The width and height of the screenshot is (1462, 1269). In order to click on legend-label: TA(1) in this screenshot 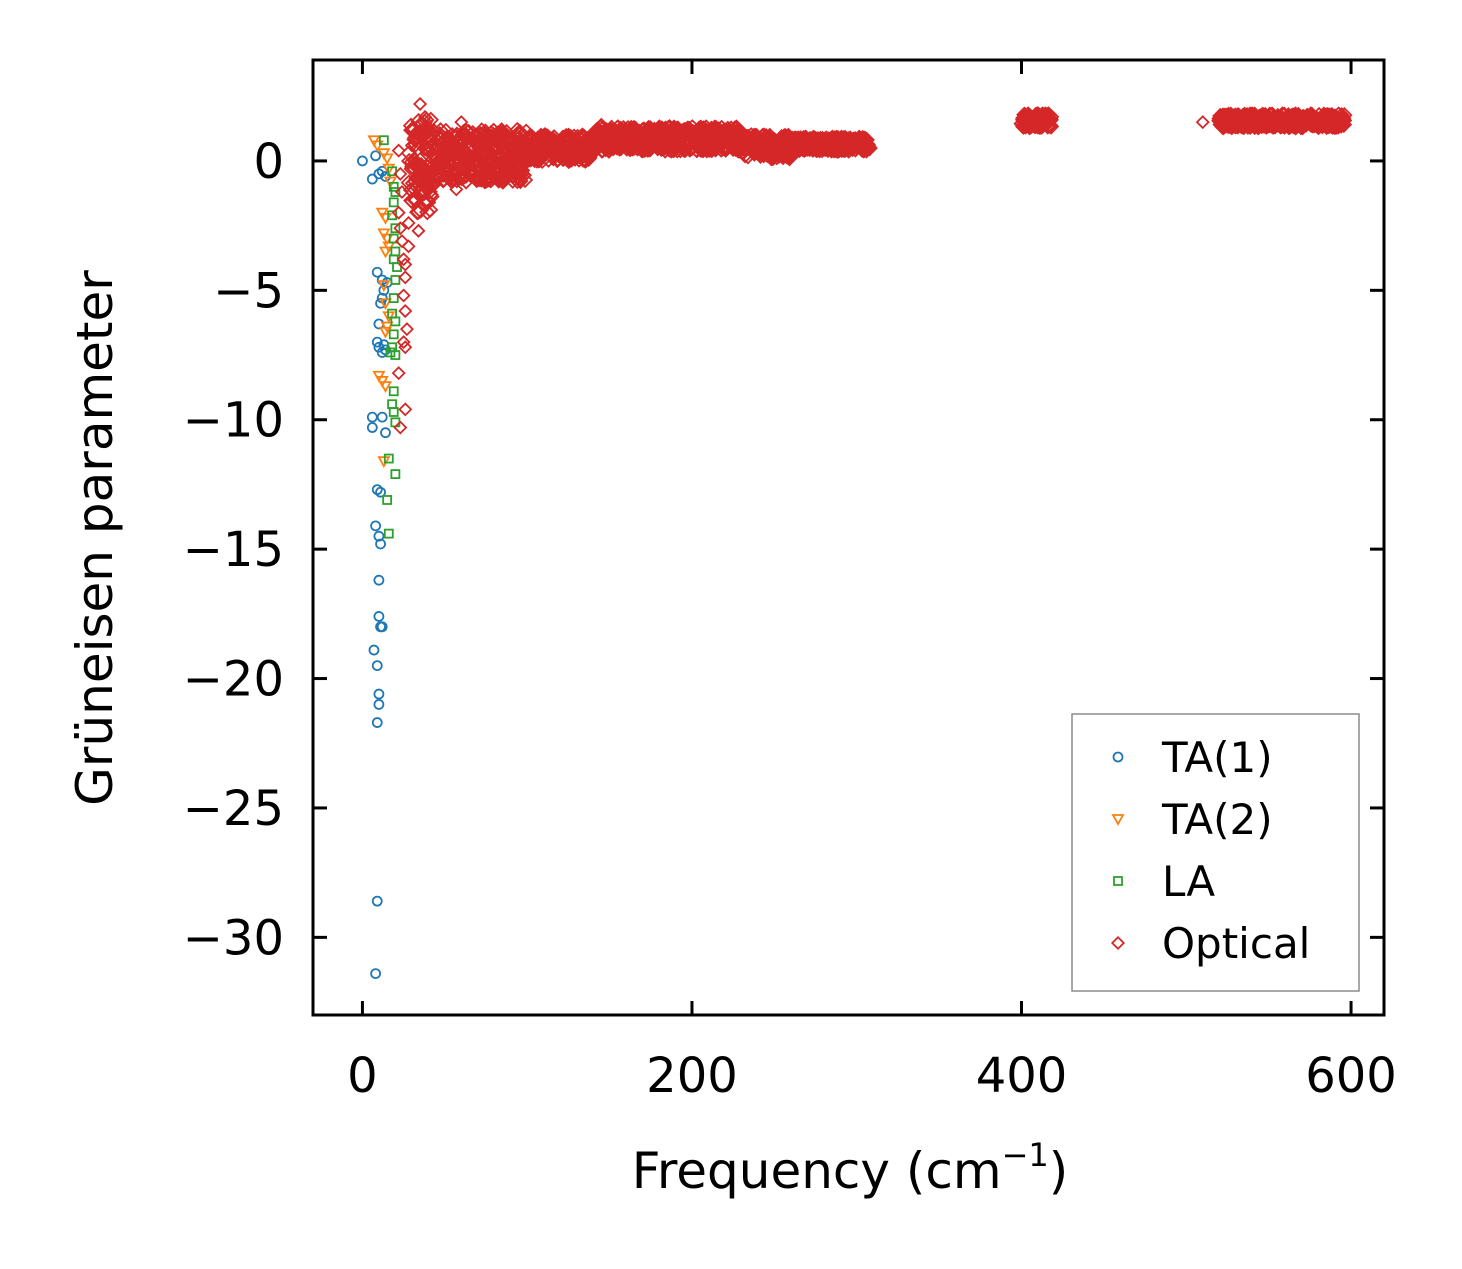, I will do `click(1217, 757)`.